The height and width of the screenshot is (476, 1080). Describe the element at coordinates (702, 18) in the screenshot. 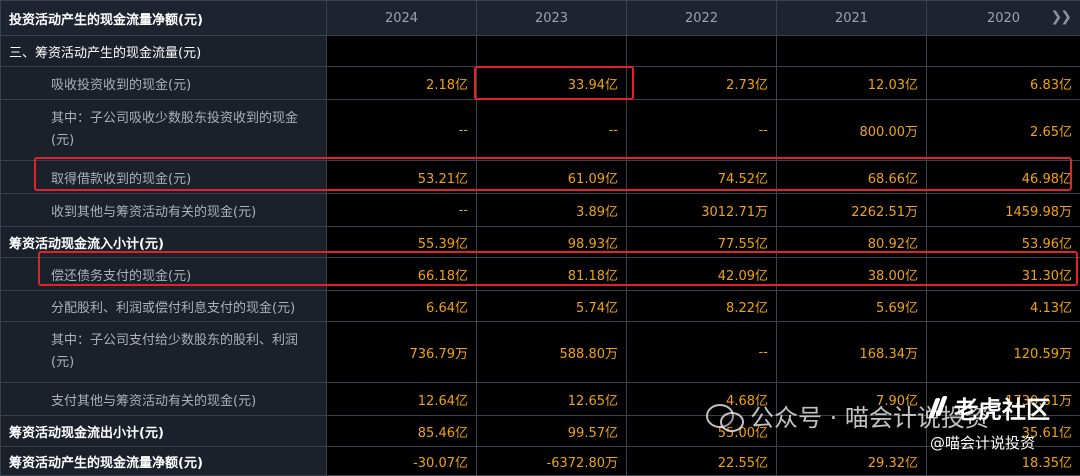

I see `year-header-2022: 2022` at that location.